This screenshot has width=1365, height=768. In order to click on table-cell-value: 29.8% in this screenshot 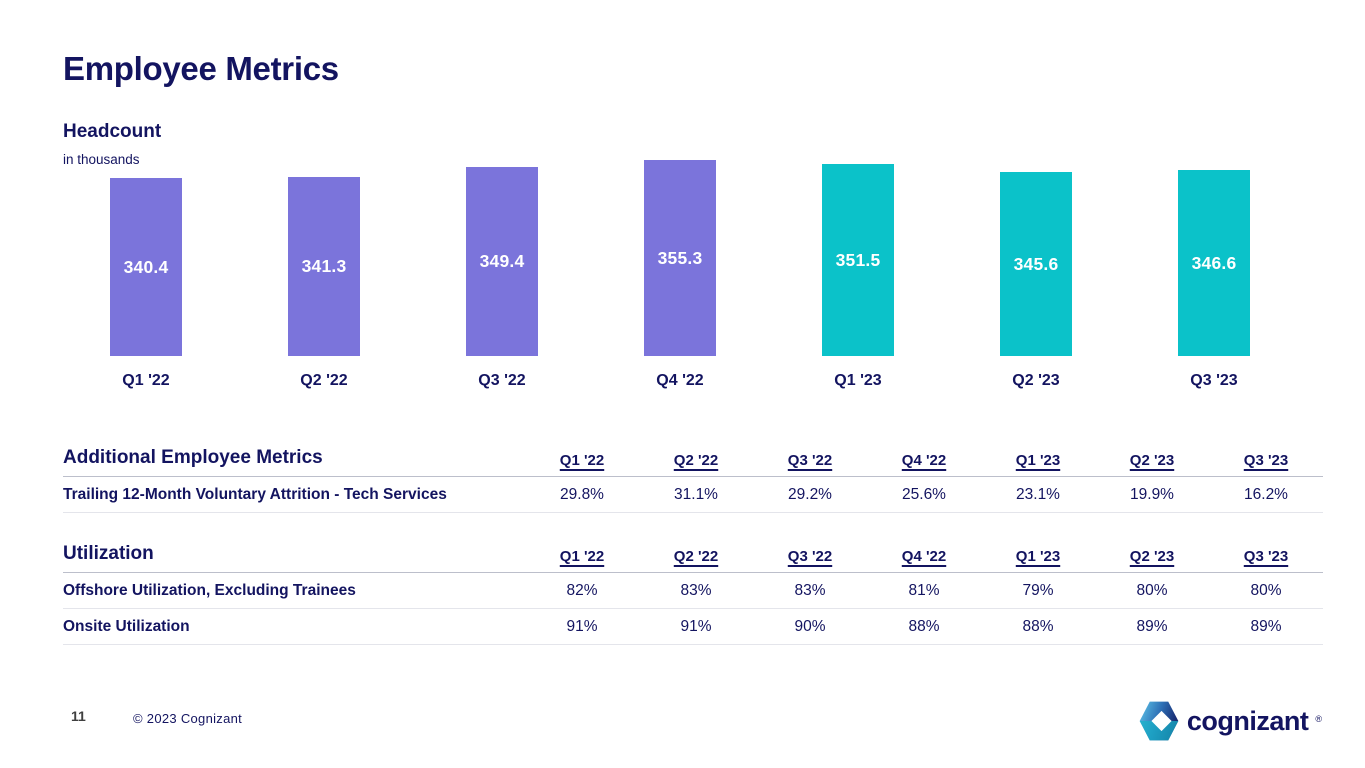, I will do `click(582, 494)`.